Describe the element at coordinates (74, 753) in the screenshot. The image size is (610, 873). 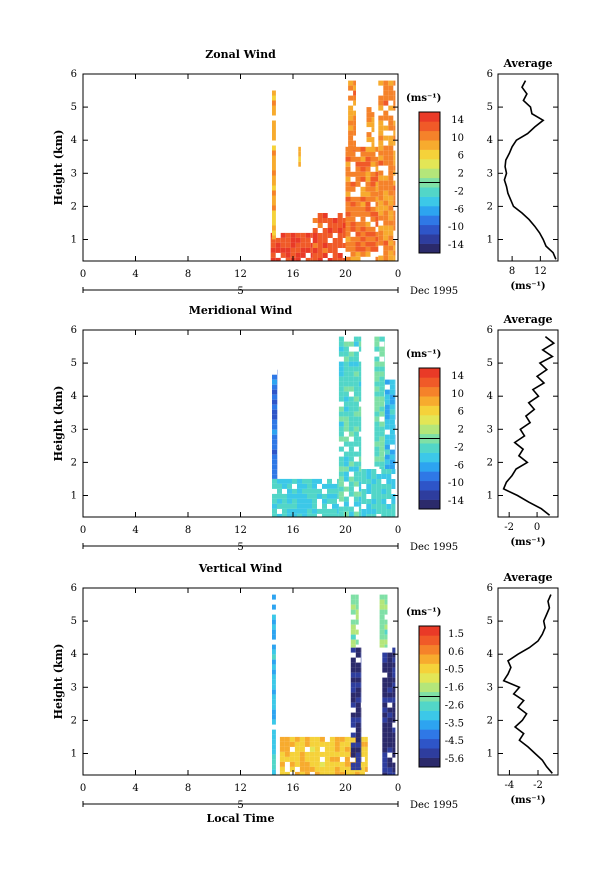
I see `y-tick-label: 1` at that location.